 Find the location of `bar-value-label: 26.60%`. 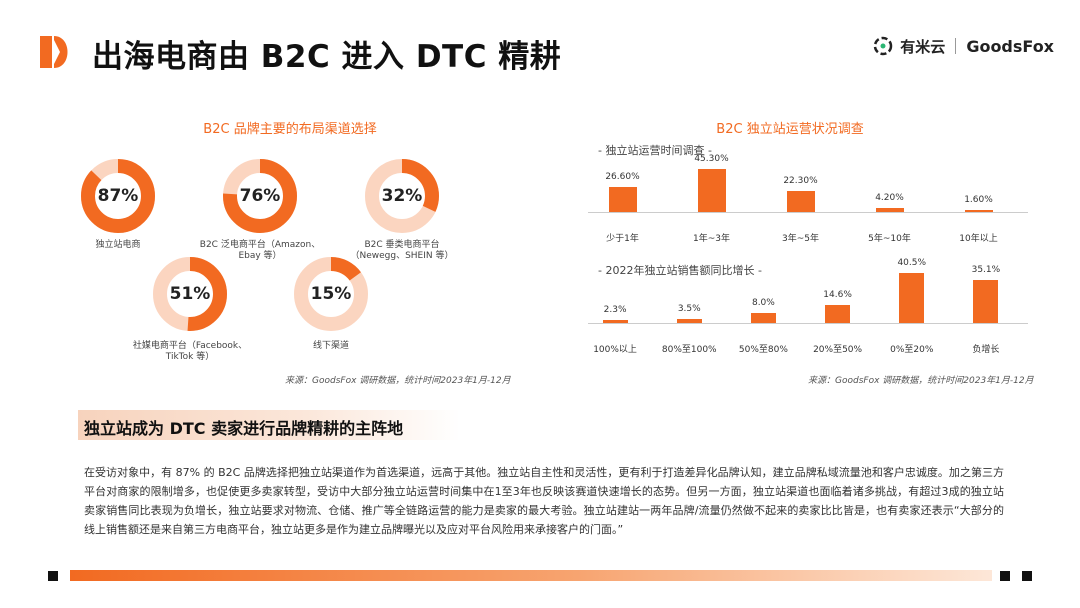

bar-value-label: 26.60% is located at coordinates (622, 176).